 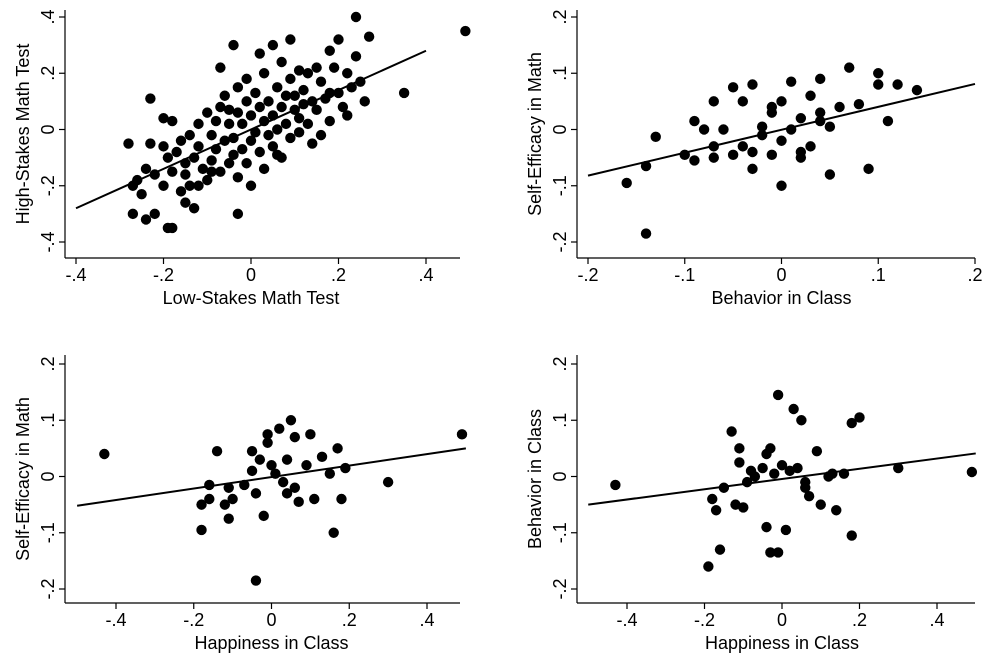 I want to click on panel-3-x-tick-label-0: -.4, so click(x=115, y=620).